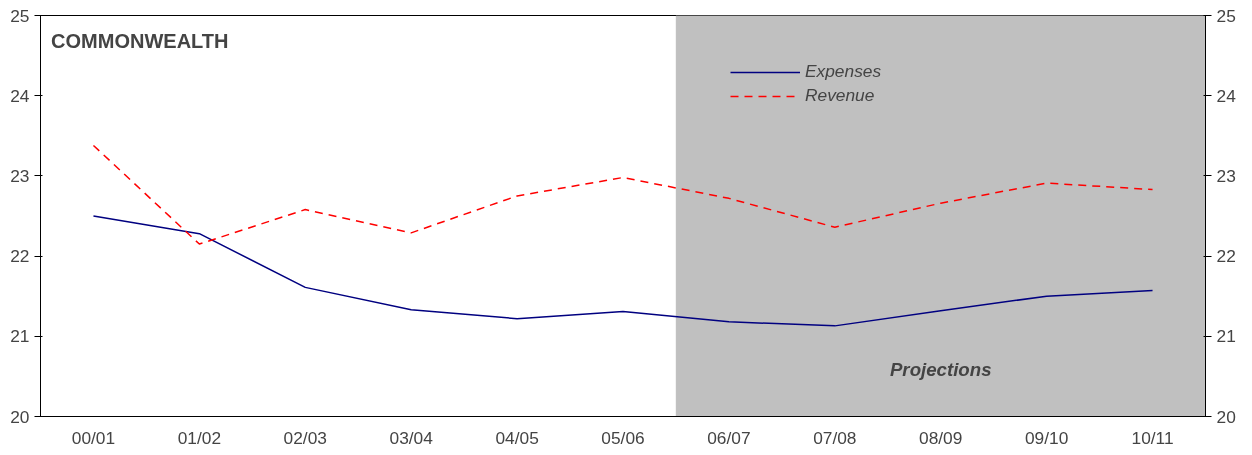 The image size is (1252, 455). I want to click on y-tick-label: 22, so click(20, 256).